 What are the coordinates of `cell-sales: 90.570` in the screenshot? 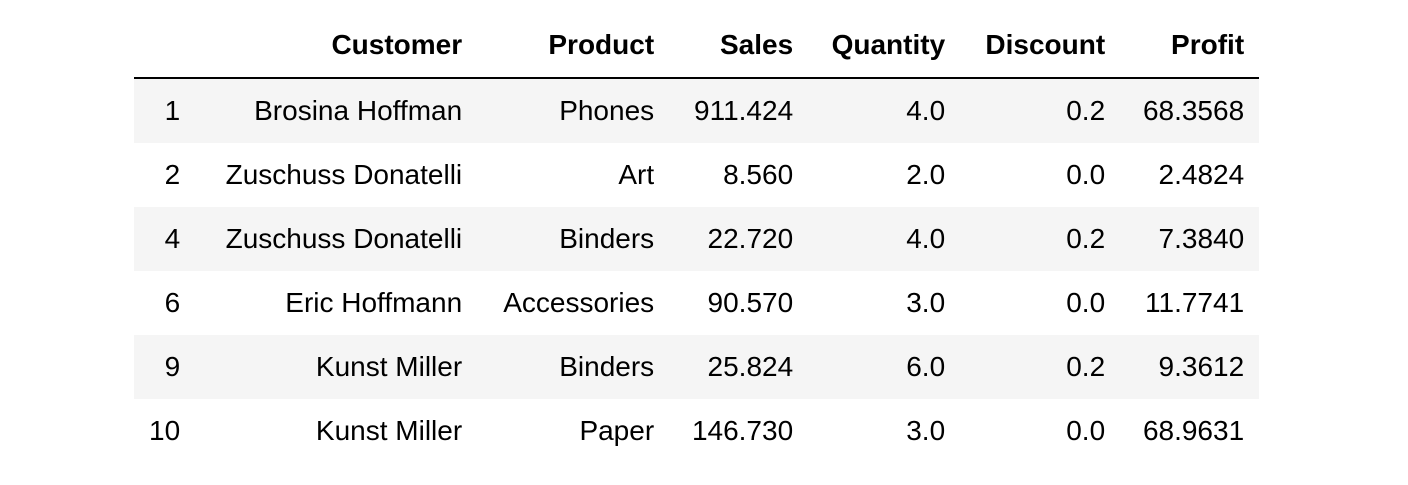 It's located at (750, 302).